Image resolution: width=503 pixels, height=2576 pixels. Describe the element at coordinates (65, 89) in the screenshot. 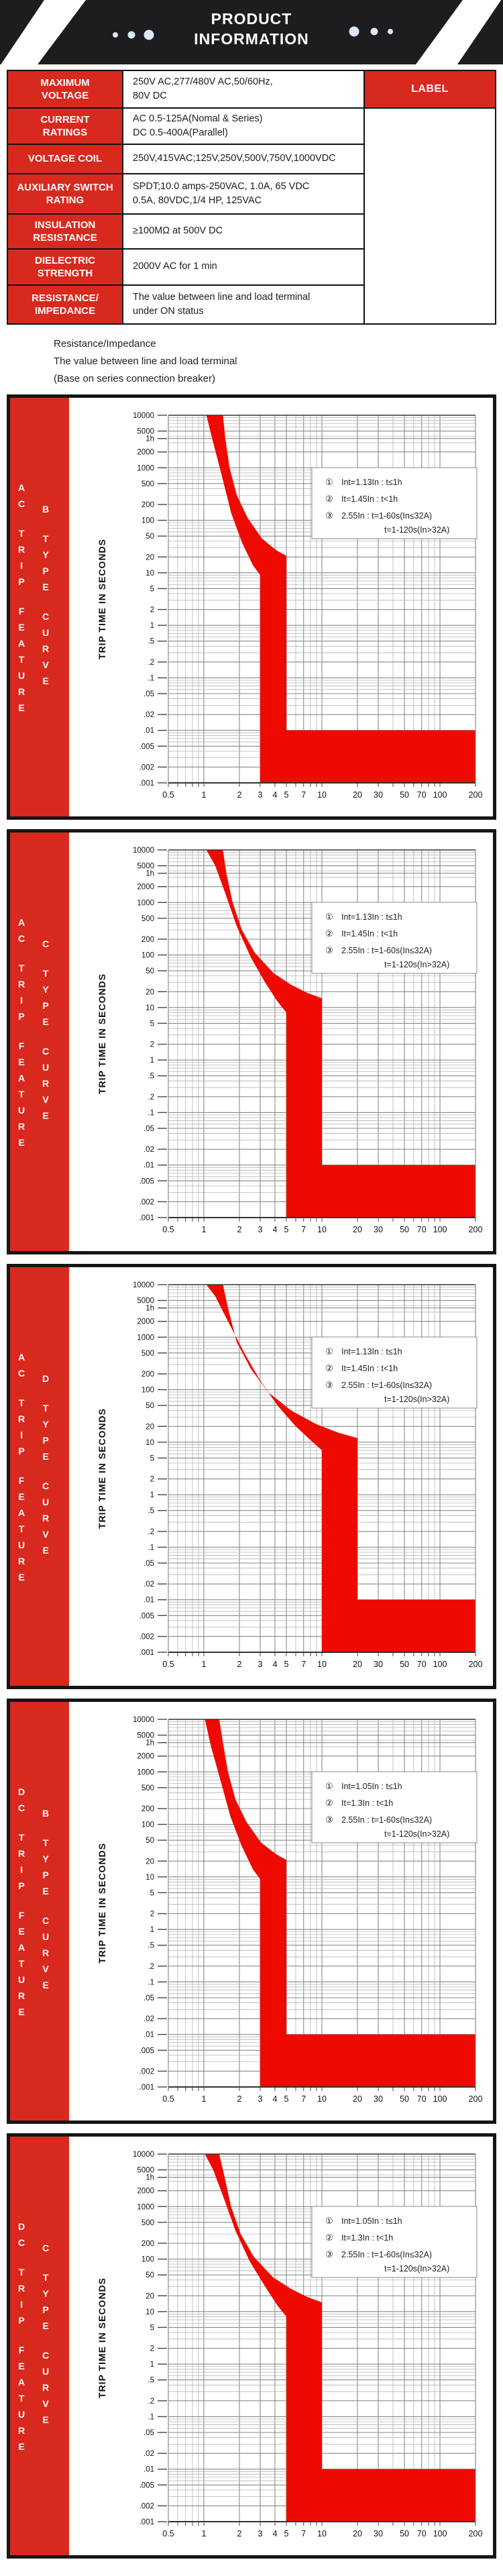

I see `spec-label: MAXIMUM VOLTAGE` at that location.